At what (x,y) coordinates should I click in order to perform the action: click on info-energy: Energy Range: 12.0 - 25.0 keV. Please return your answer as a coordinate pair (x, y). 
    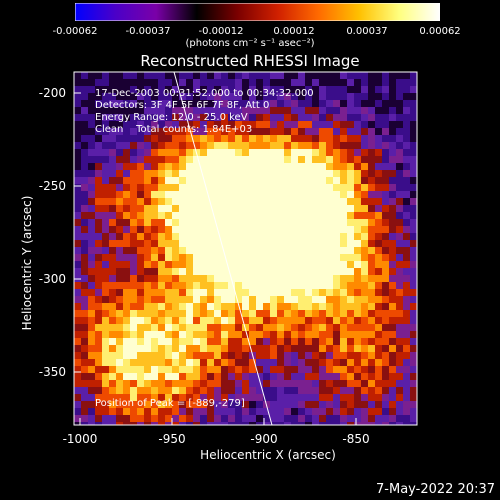
    Looking at the image, I should click on (171, 117).